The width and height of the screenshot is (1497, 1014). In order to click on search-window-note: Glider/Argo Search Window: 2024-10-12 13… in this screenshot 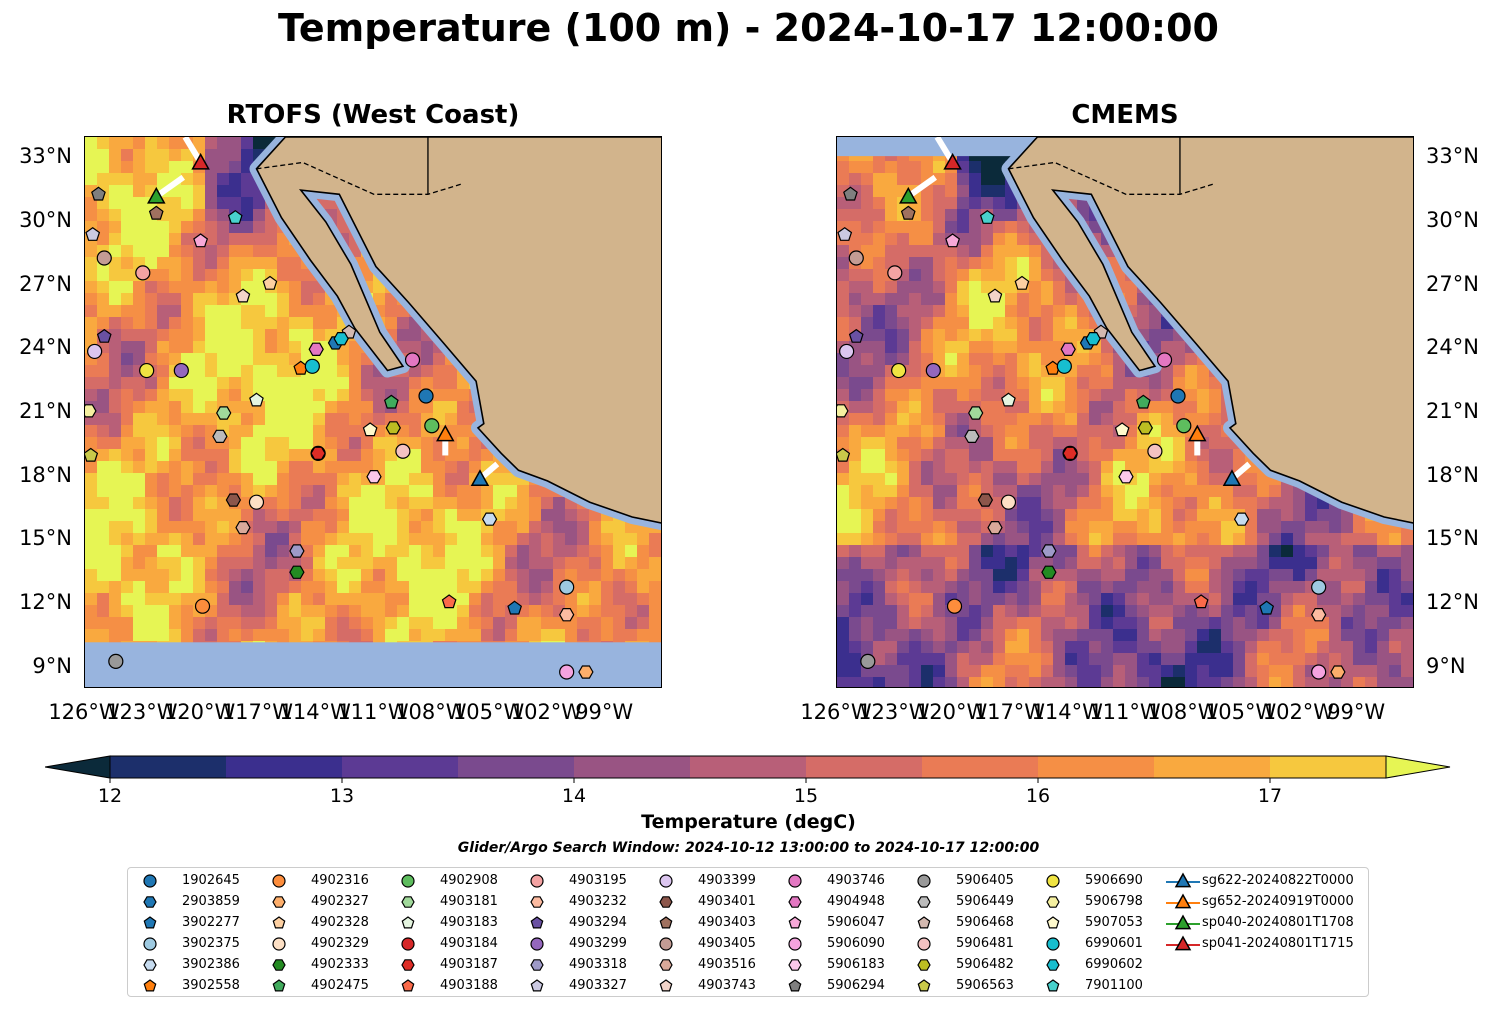, I will do `click(748, 848)`.